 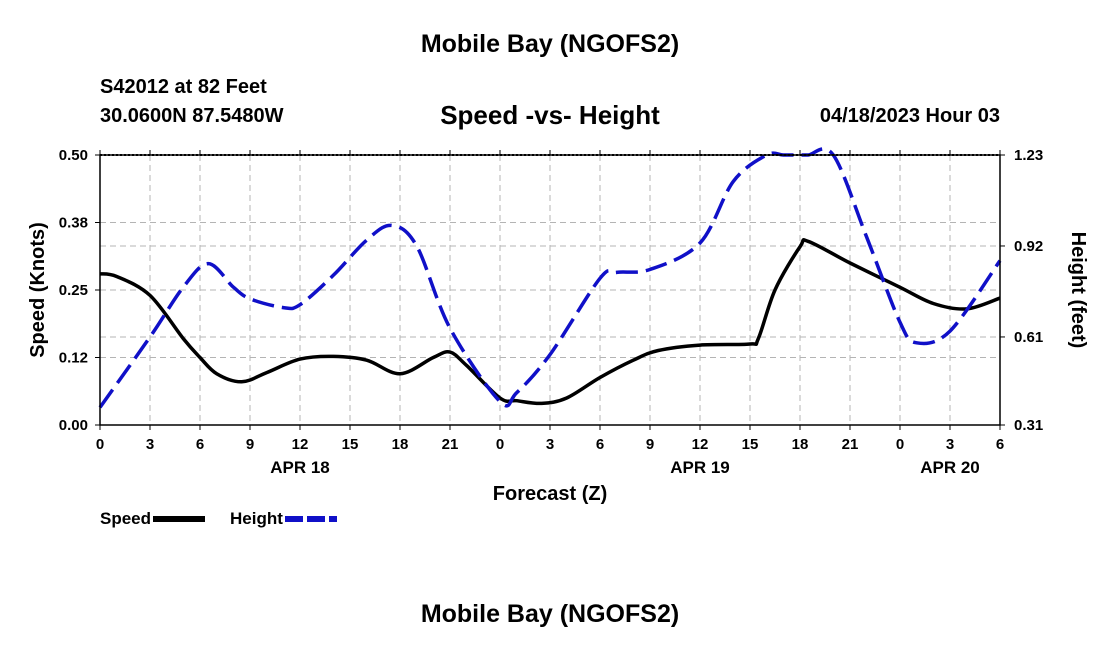 I want to click on legend-speed: Speed, so click(x=153, y=519).